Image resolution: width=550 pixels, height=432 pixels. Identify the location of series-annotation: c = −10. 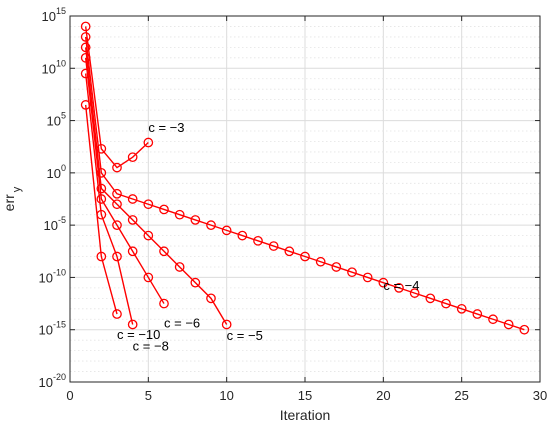
(138, 334).